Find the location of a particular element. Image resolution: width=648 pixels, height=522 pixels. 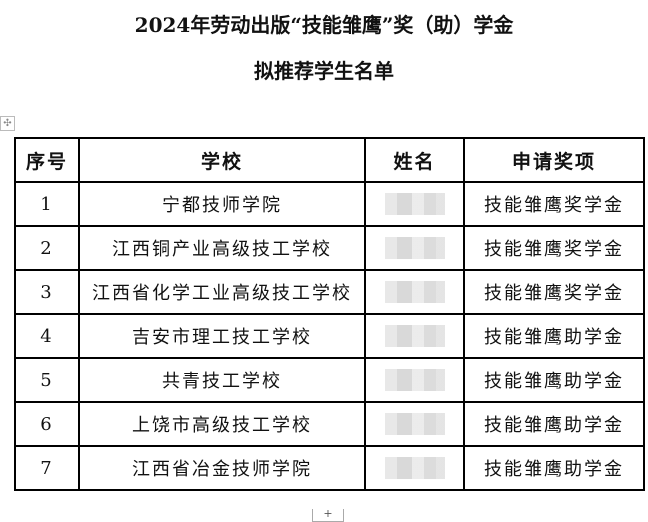

table-header-row: 序号 学校 姓名 申请奖项 is located at coordinates (329, 160).